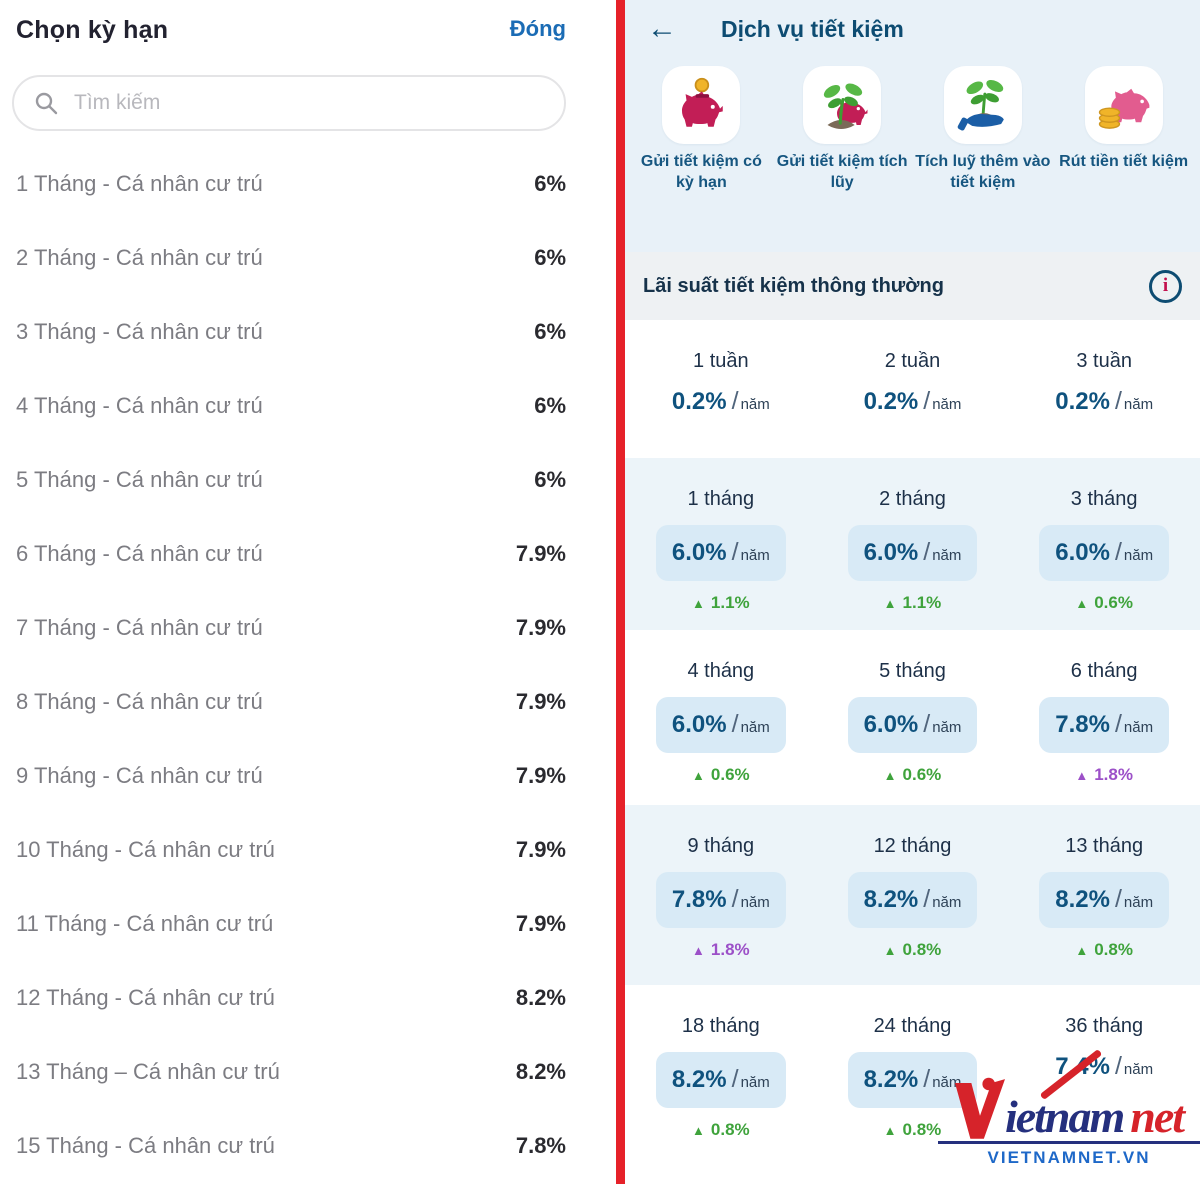 The height and width of the screenshot is (1184, 1200). I want to click on term-option: 2 Tháng - Cá nhân cư trú 6%, so click(308, 258).